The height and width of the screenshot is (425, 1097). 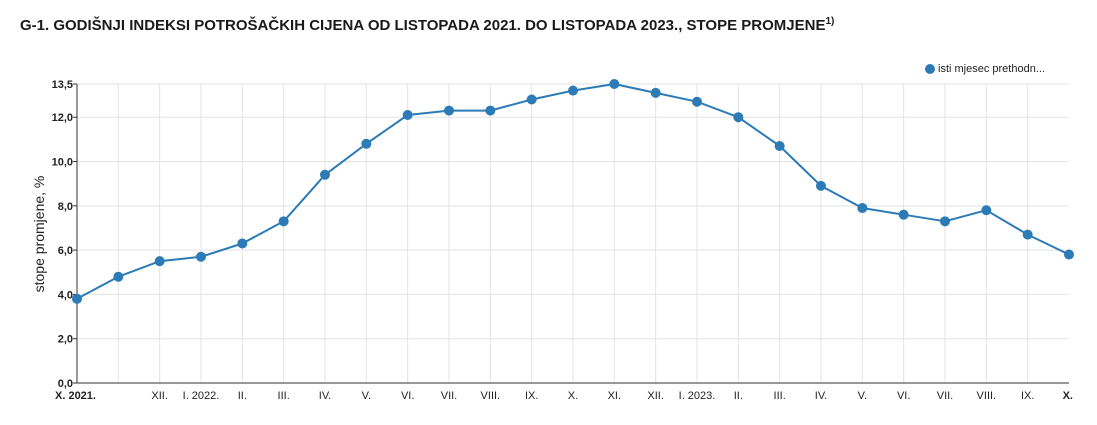 I want to click on y-tick-label: 4,0, so click(x=65, y=295).